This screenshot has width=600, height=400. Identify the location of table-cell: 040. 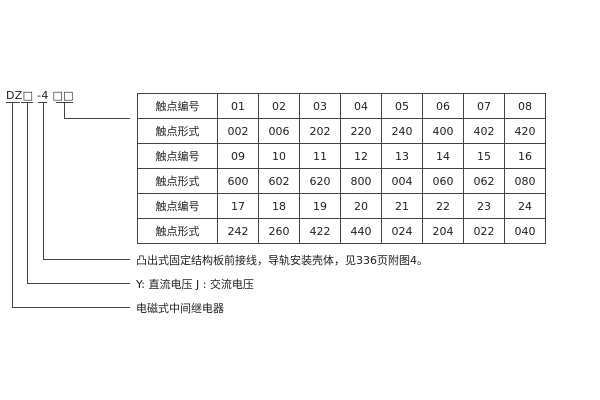
(525, 231).